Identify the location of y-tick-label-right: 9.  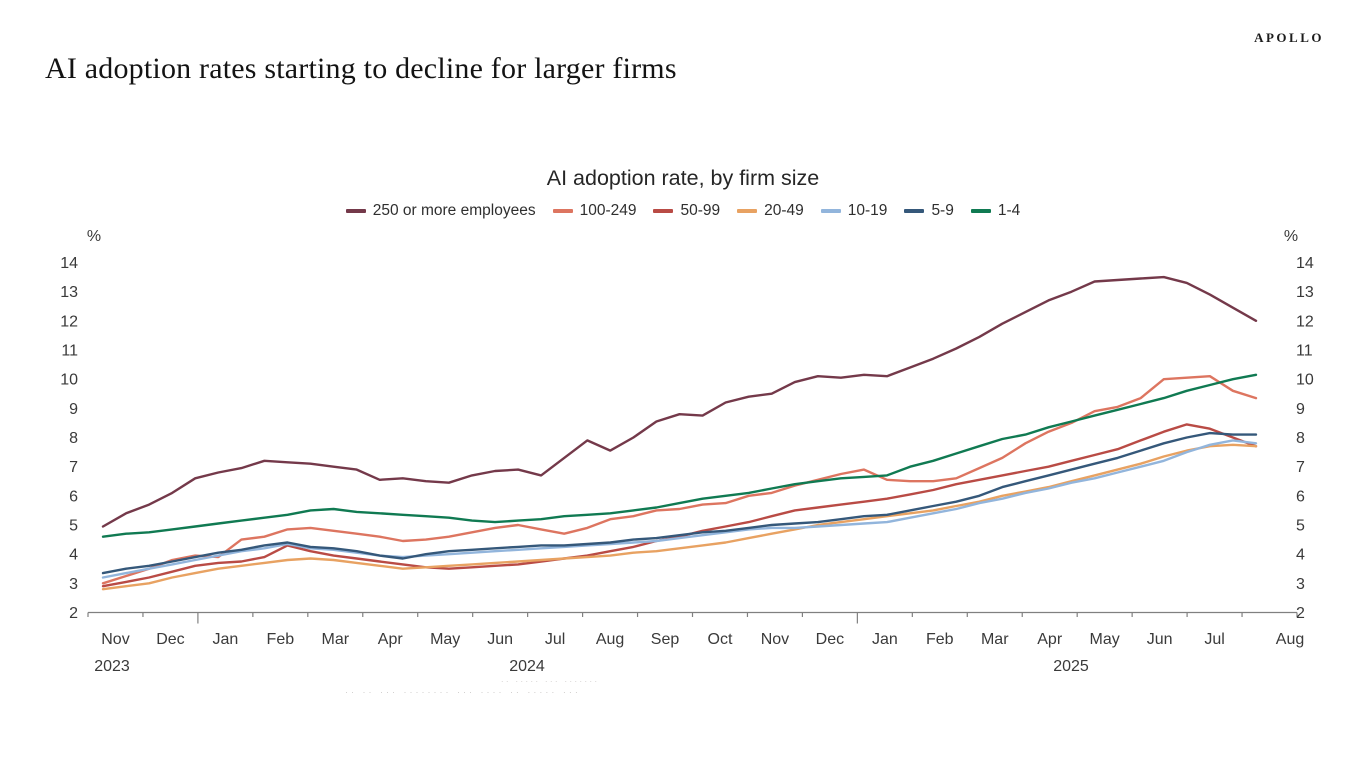
(1300, 409).